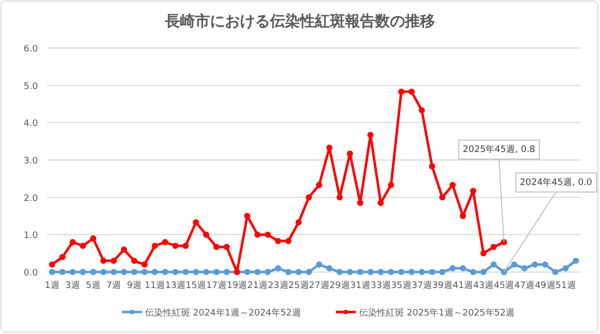 The height and width of the screenshot is (334, 600). I want to click on y-tick-label: 0.0, so click(31, 273).